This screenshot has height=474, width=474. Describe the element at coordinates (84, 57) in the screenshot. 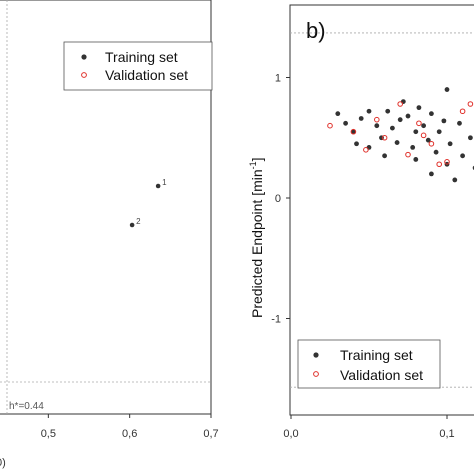

I see `left-legend-training-marker` at that location.